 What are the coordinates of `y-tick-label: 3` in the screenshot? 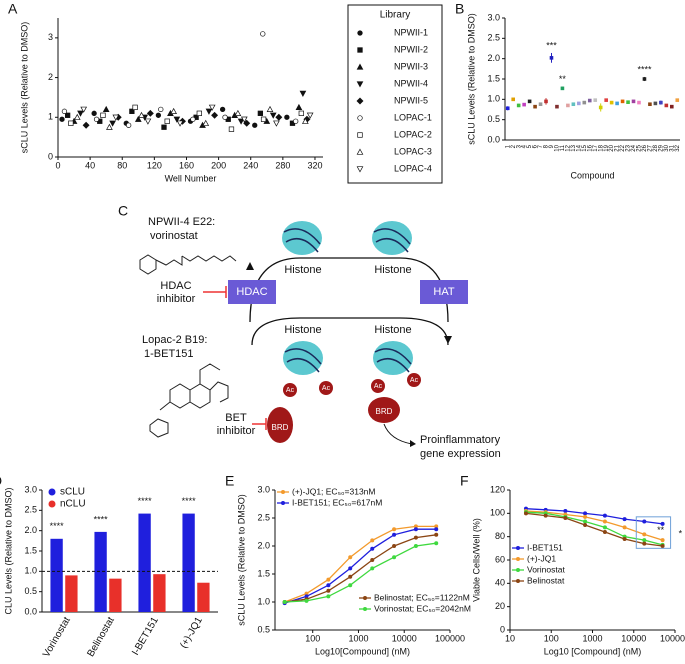 It's located at (50, 37).